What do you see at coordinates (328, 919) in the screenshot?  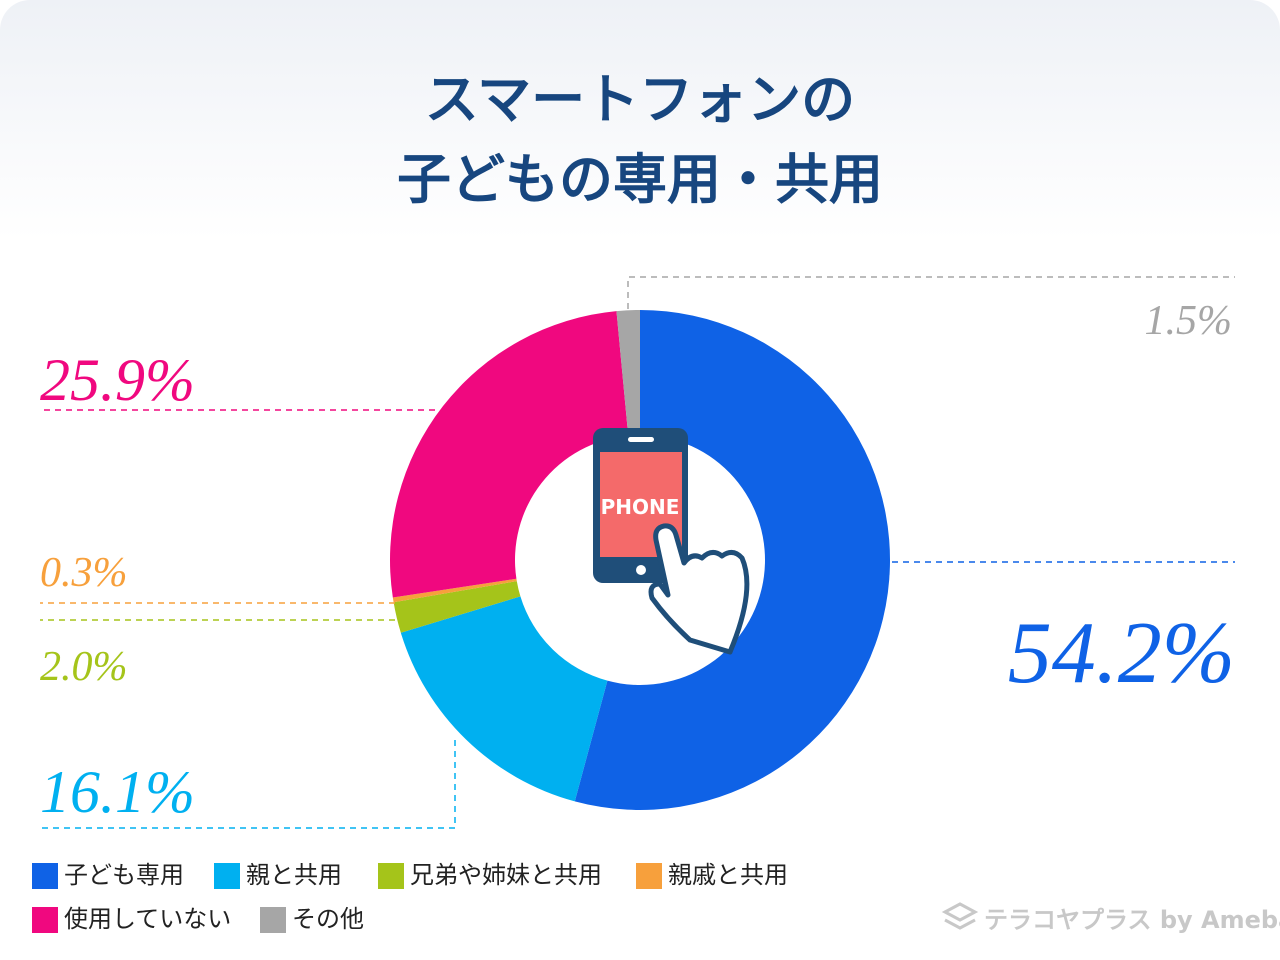 I see `legend-label: その他` at bounding box center [328, 919].